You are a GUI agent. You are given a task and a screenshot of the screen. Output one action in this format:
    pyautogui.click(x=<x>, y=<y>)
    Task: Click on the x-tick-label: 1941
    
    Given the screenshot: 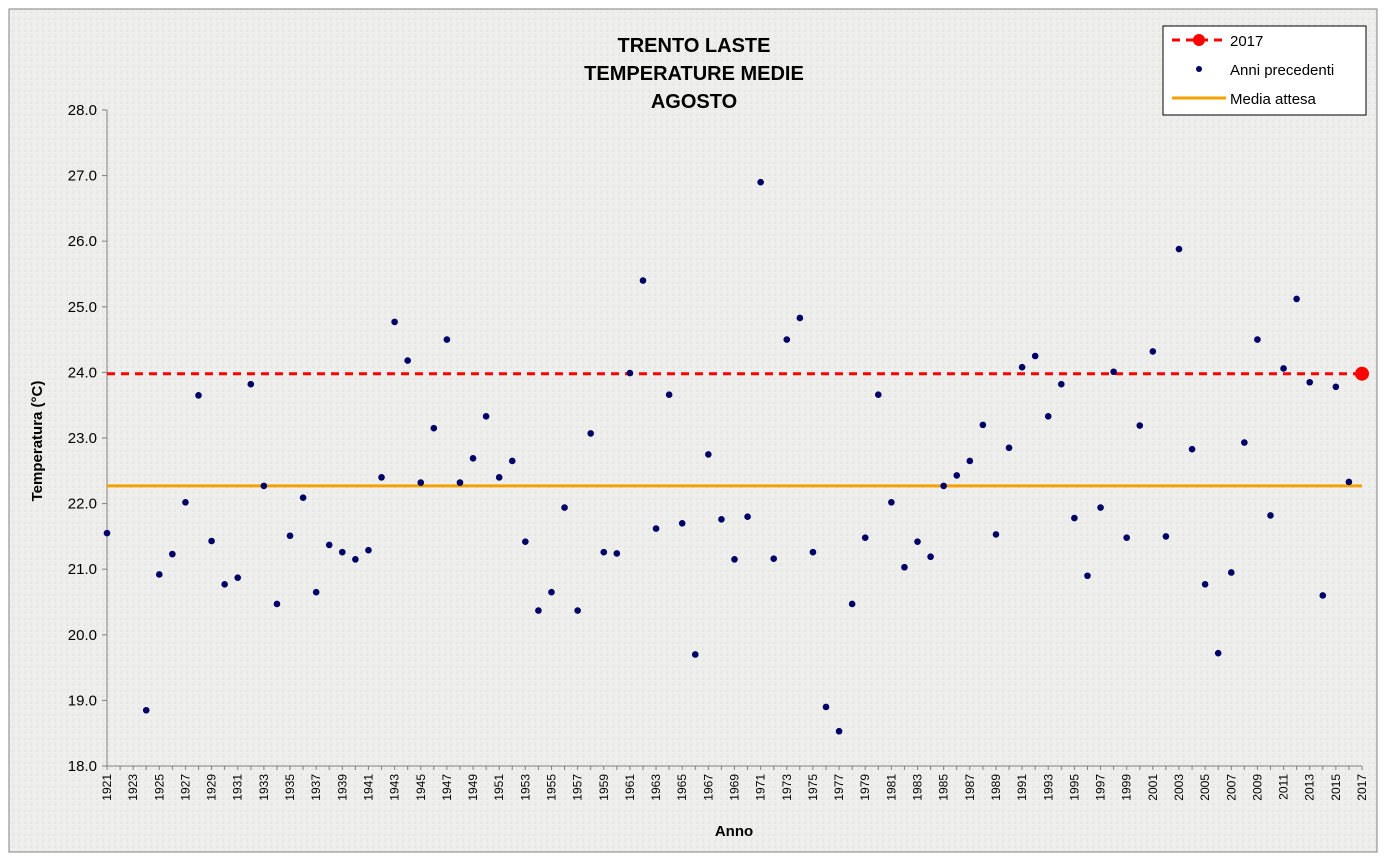 What is the action you would take?
    pyautogui.click(x=368, y=787)
    